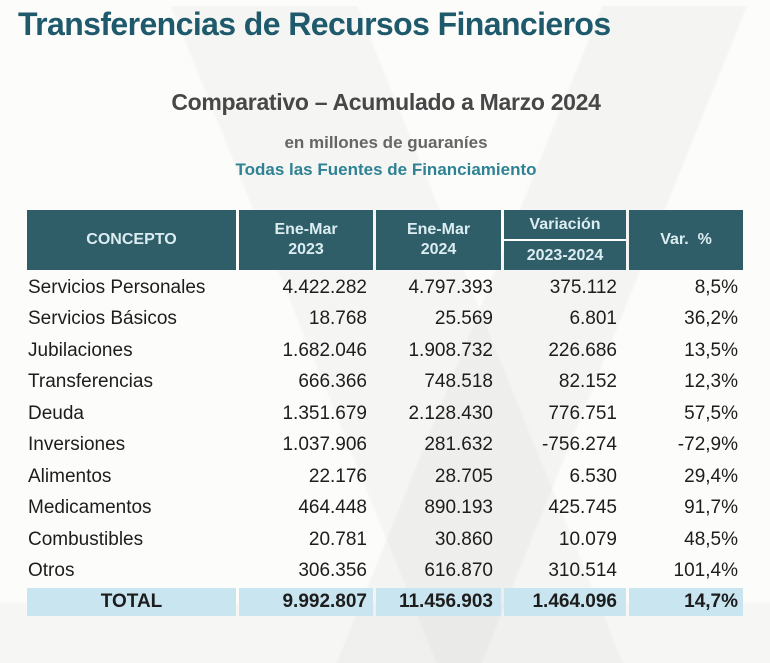 The height and width of the screenshot is (663, 770). Describe the element at coordinates (450, 287) in the screenshot. I see `value-2024-cell: 4.797.393` at that location.